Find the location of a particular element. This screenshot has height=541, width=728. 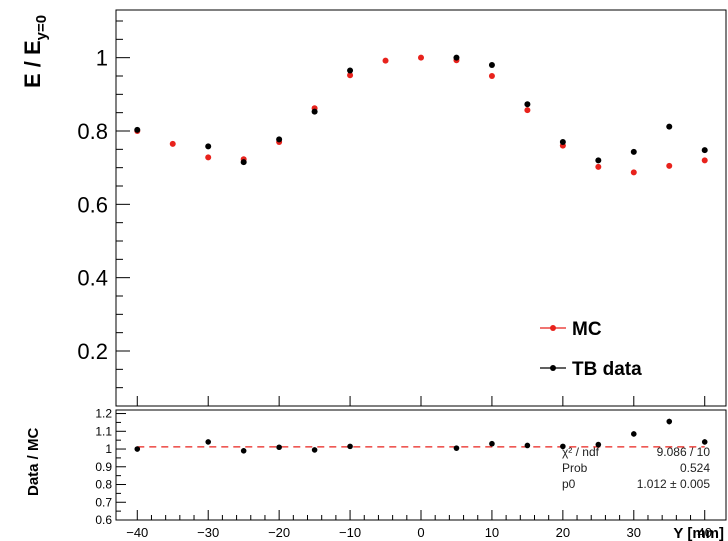

x-axis-title: Y [mm] is located at coordinates (698, 533).